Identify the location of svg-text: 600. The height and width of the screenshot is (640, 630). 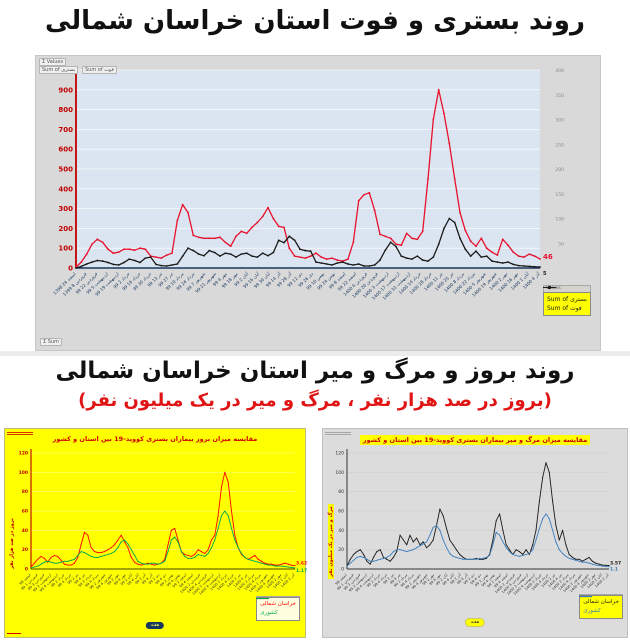
(65, 150).